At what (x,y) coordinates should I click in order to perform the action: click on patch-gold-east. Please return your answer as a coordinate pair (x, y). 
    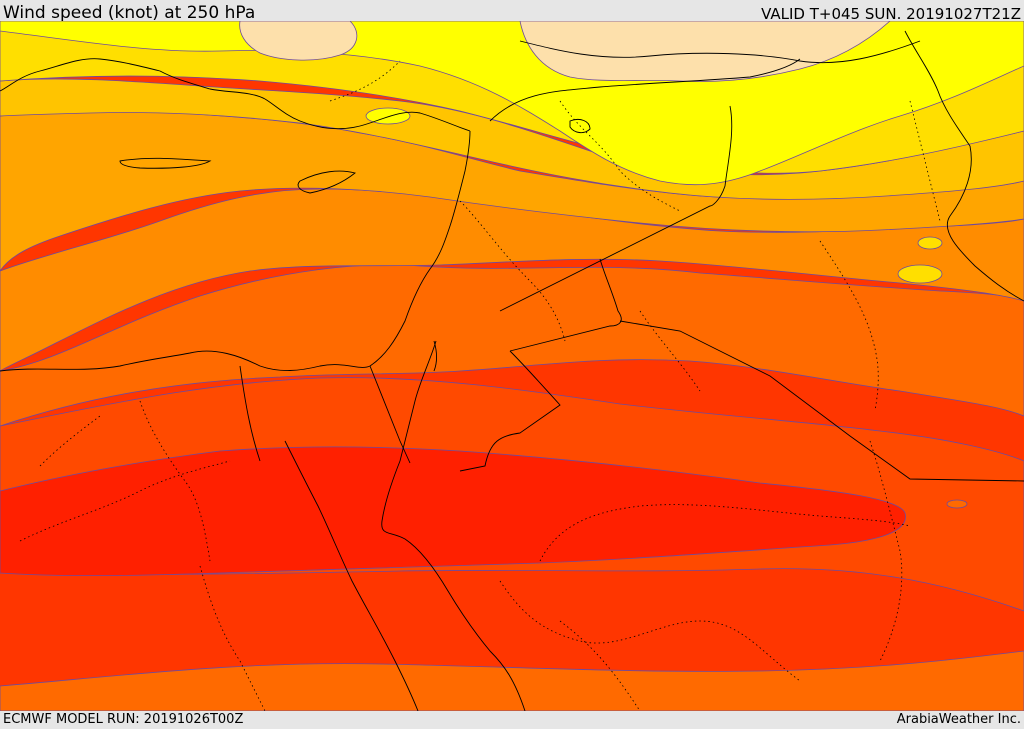
    Looking at the image, I should click on (920, 274).